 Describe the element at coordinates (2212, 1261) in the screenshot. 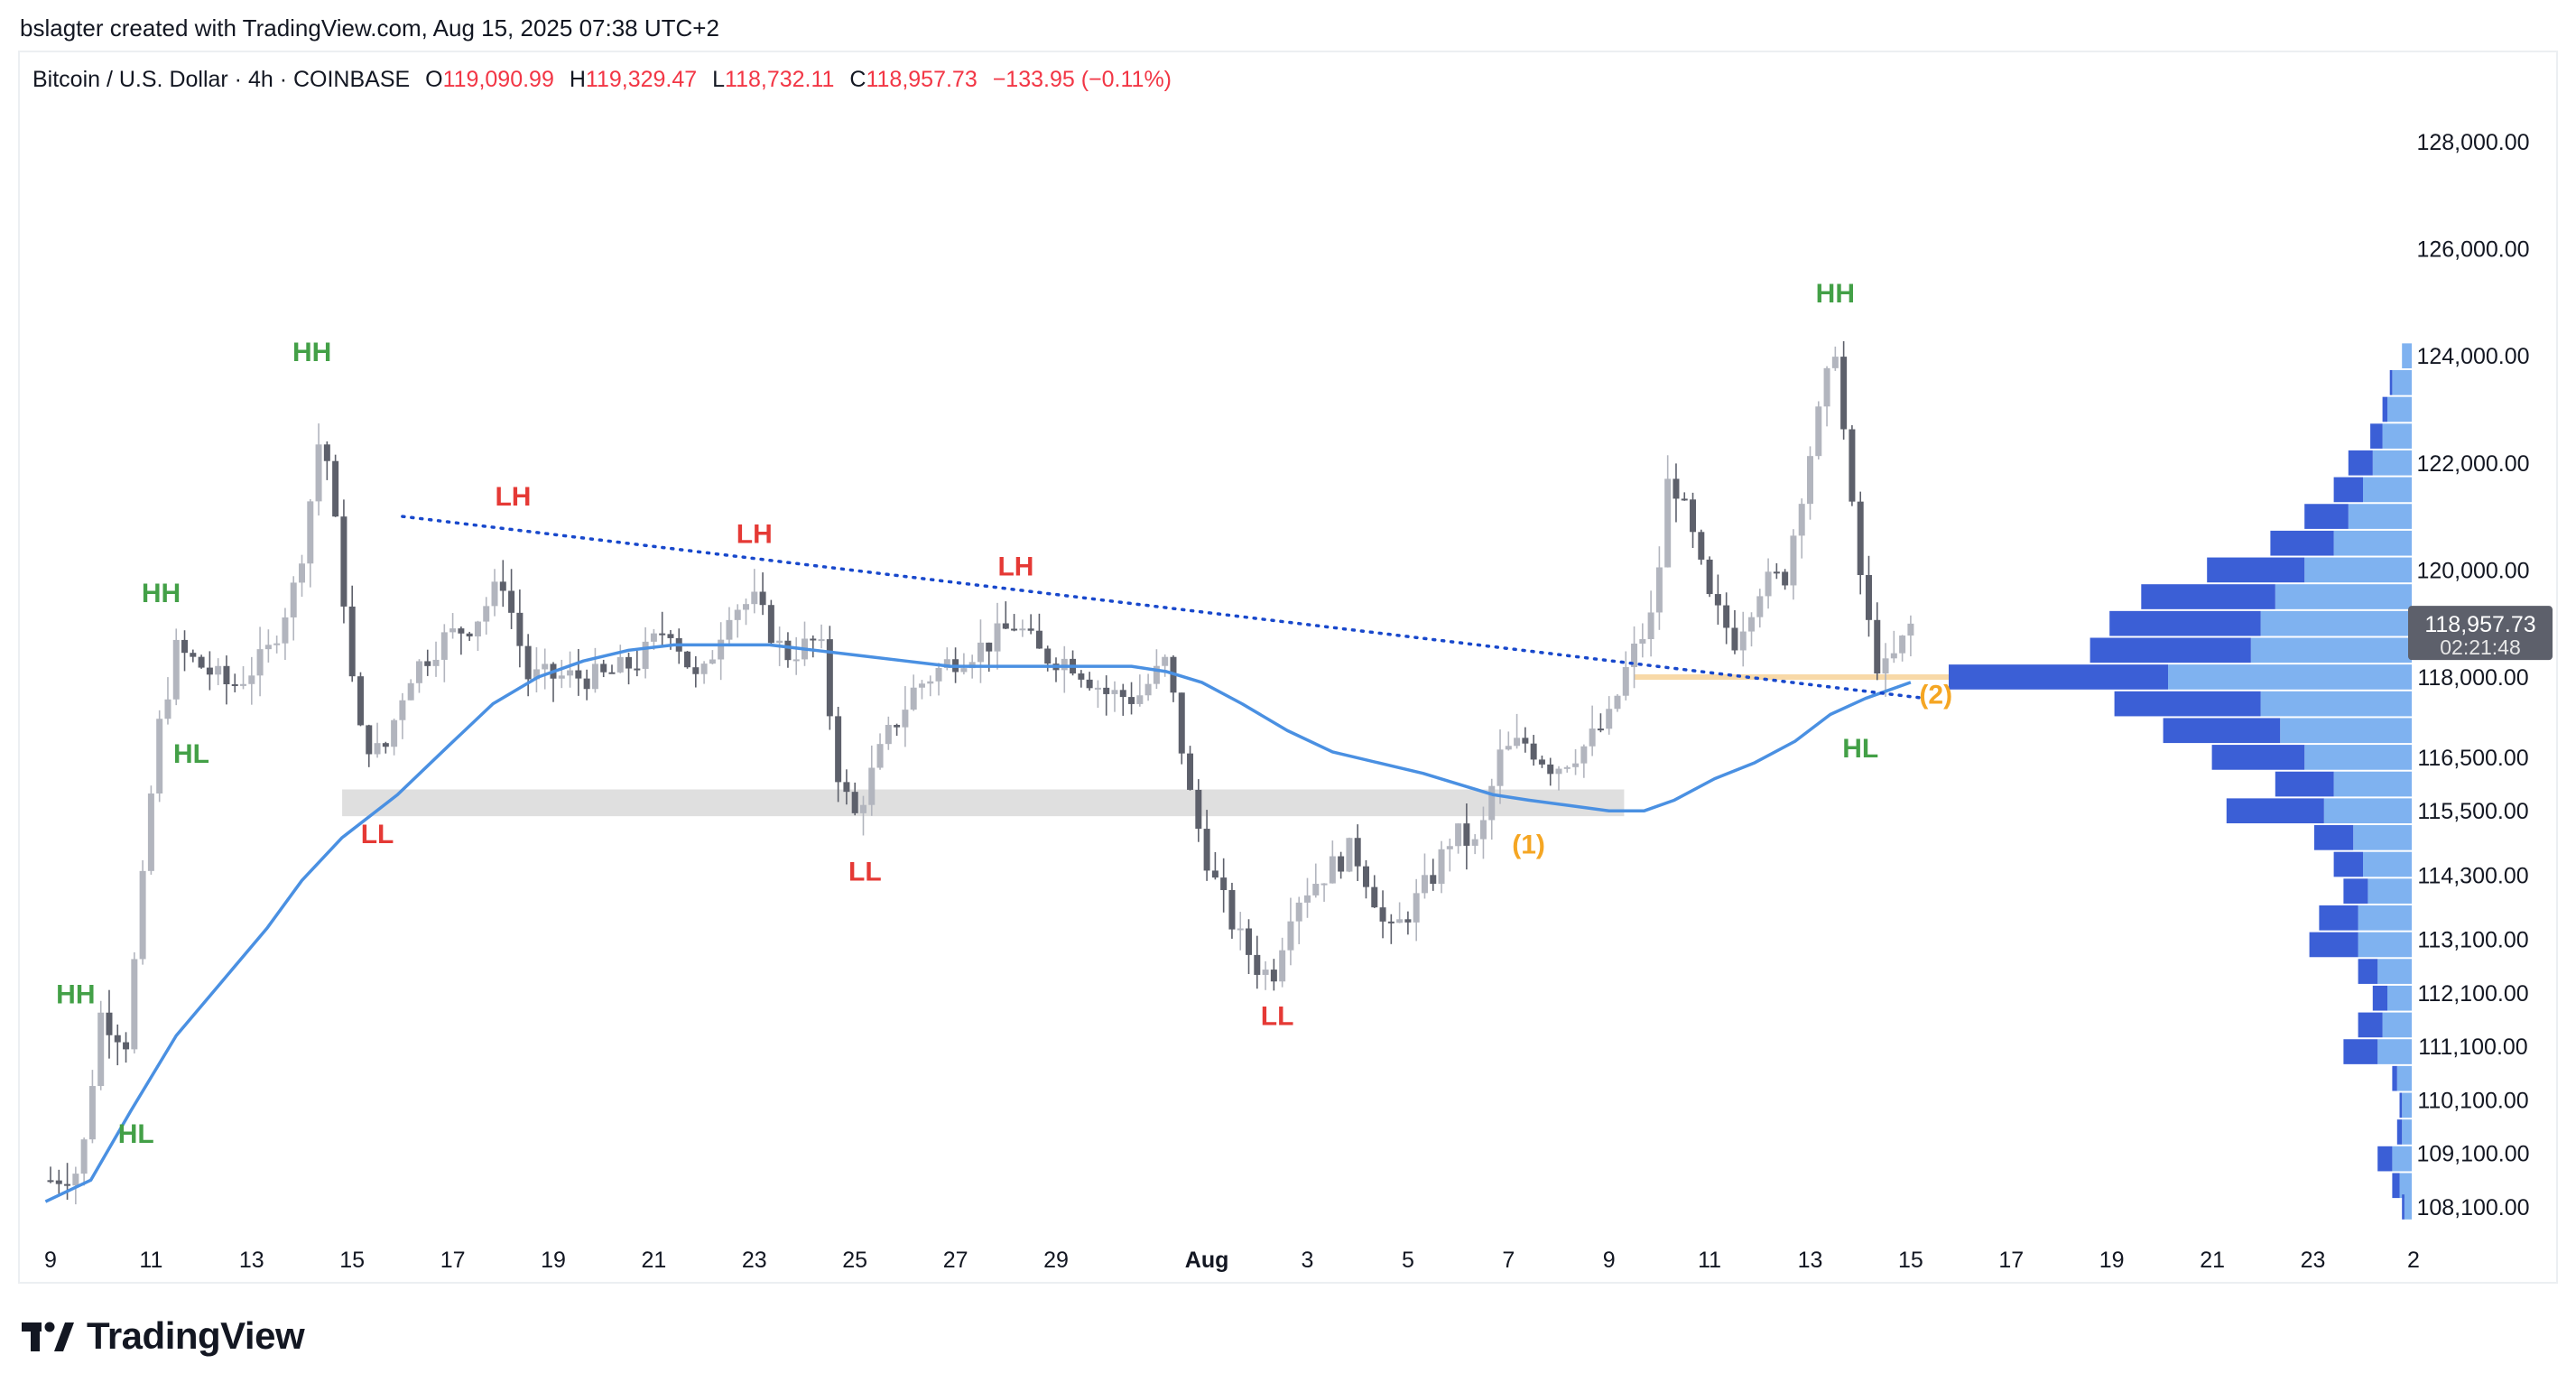

I see `time-tick-label: 21` at that location.